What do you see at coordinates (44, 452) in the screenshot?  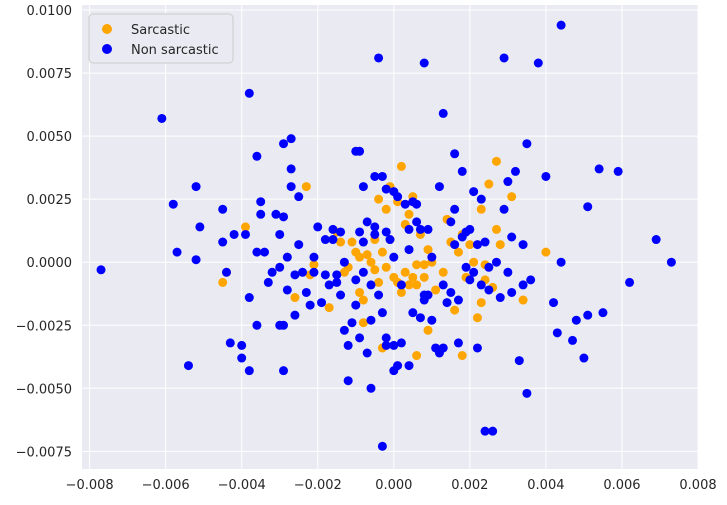 I see `y-tick-label: −0.0075` at bounding box center [44, 452].